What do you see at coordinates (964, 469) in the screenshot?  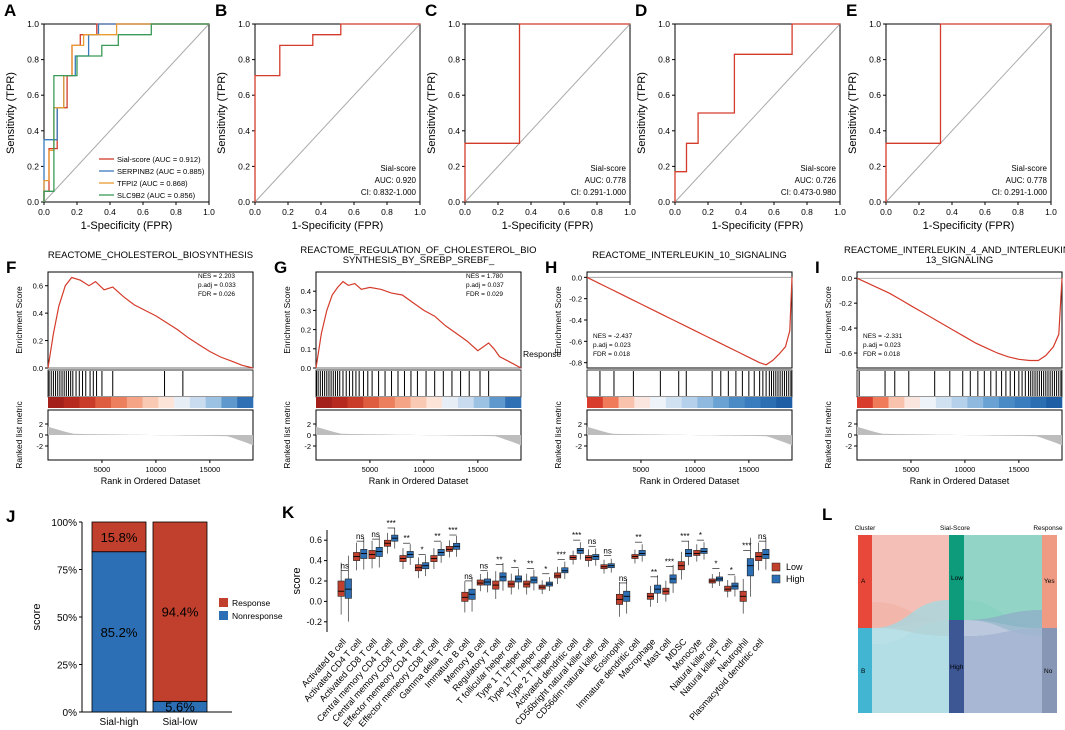 I see `x-tick-label: 10000` at bounding box center [964, 469].